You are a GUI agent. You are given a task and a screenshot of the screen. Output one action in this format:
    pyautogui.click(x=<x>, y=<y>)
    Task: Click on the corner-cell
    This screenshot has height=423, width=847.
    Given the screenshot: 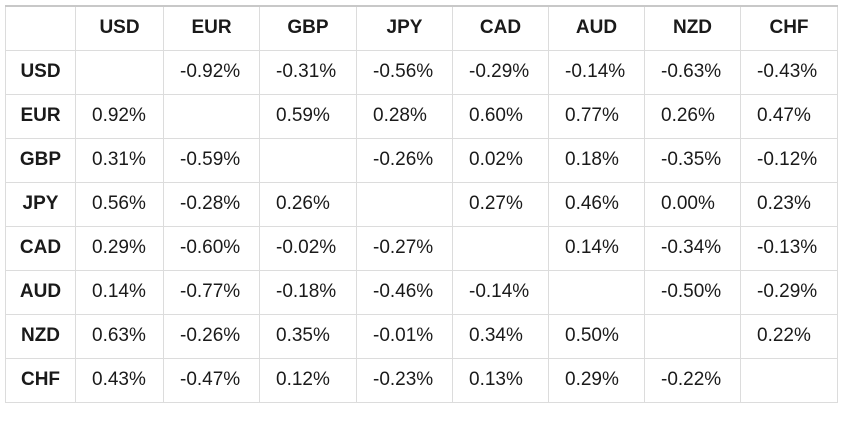 What is the action you would take?
    pyautogui.click(x=40, y=28)
    